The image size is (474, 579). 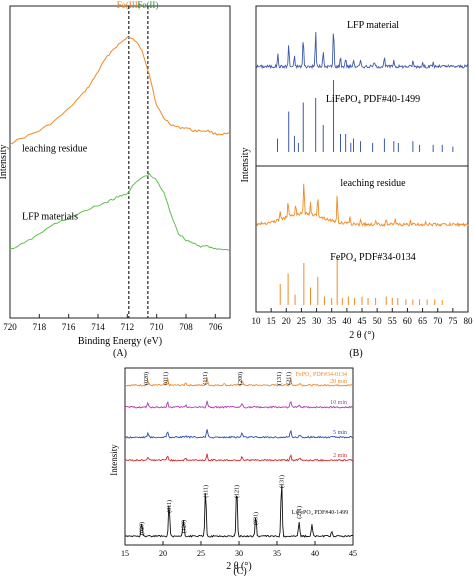 I want to click on peak-label: (031), so click(x=256, y=518).